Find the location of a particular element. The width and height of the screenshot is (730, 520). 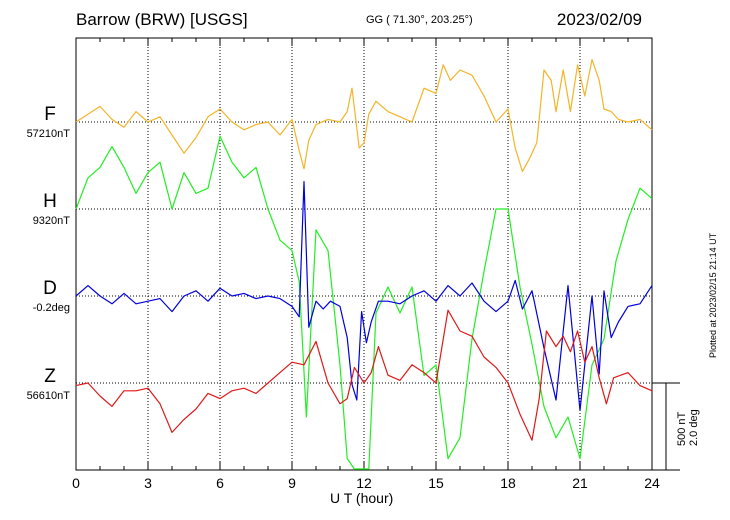

x-tick-label: 6 is located at coordinates (220, 483).